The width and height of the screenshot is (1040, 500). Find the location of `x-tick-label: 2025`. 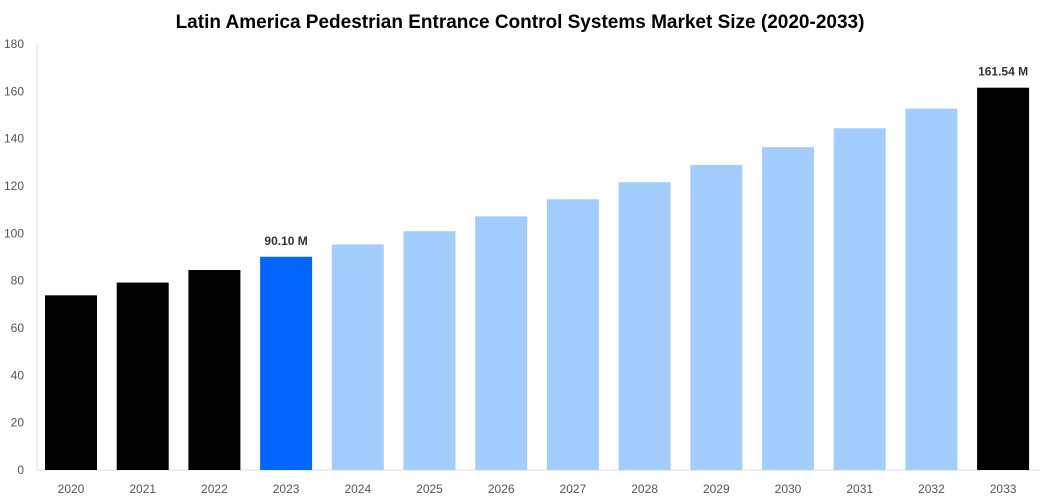

x-tick-label: 2025 is located at coordinates (429, 489).